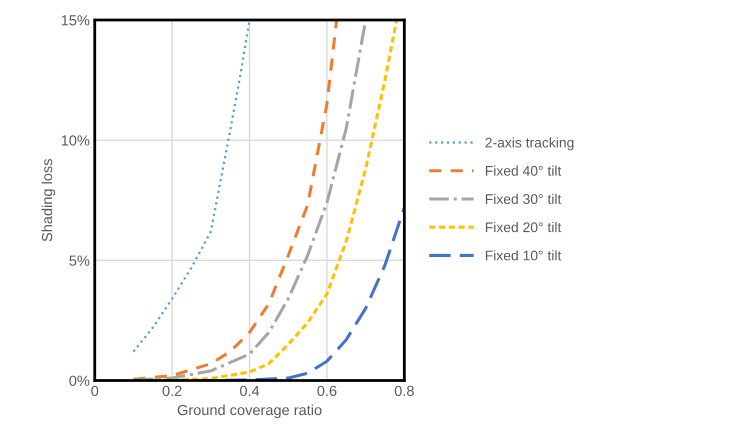  I want to click on x-tick-label: 0, so click(94, 391).